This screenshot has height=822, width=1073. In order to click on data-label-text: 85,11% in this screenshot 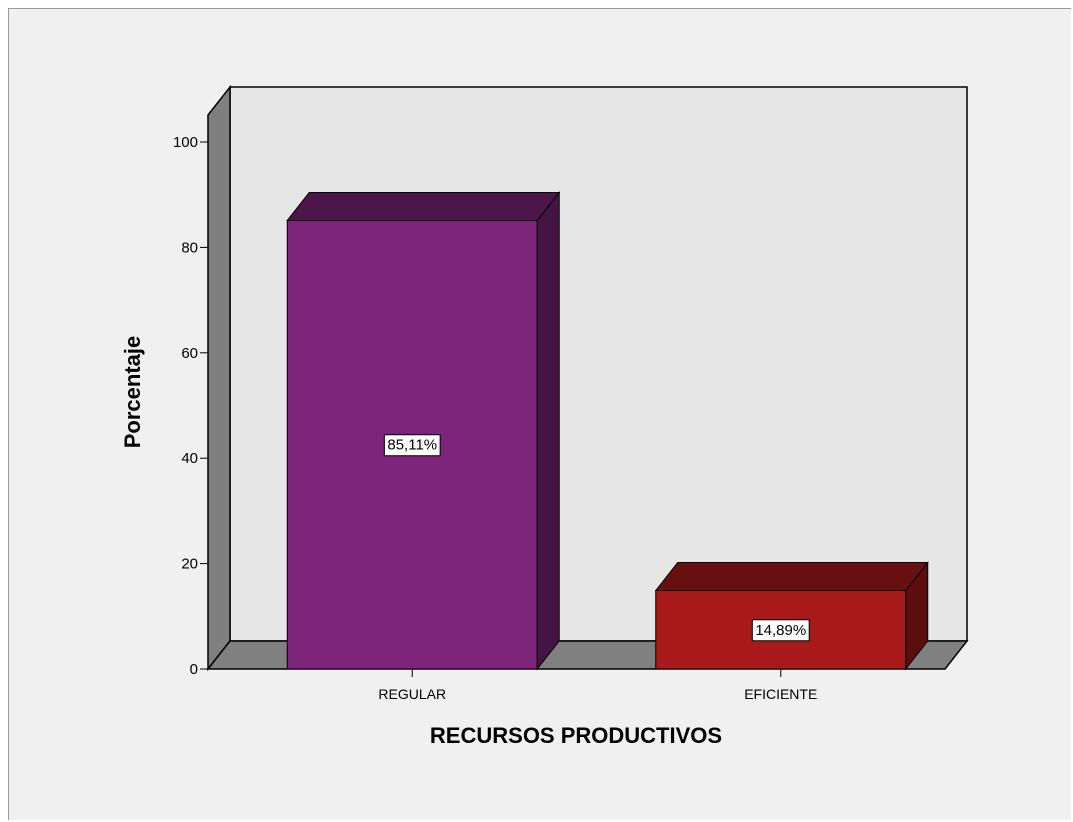, I will do `click(412, 445)`.